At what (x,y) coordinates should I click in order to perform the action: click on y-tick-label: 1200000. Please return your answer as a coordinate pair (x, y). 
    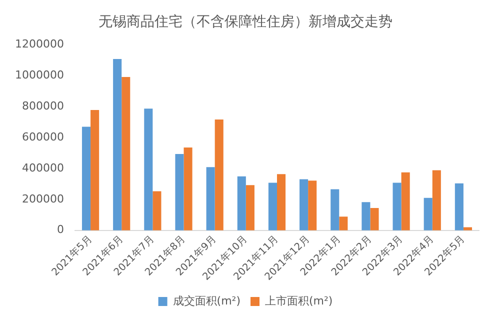
    Looking at the image, I should click on (39, 44).